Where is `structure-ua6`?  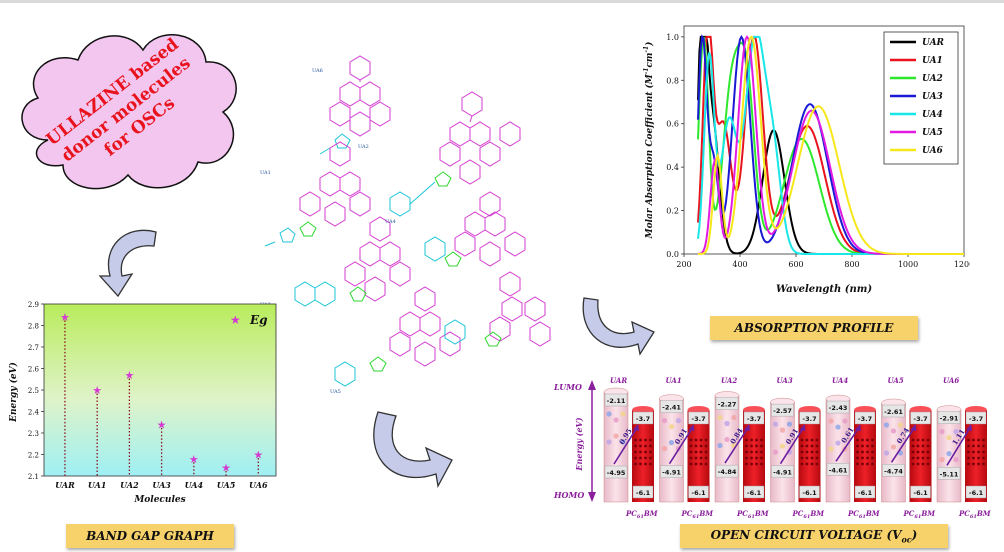
structure-ua6 is located at coordinates (490, 229).